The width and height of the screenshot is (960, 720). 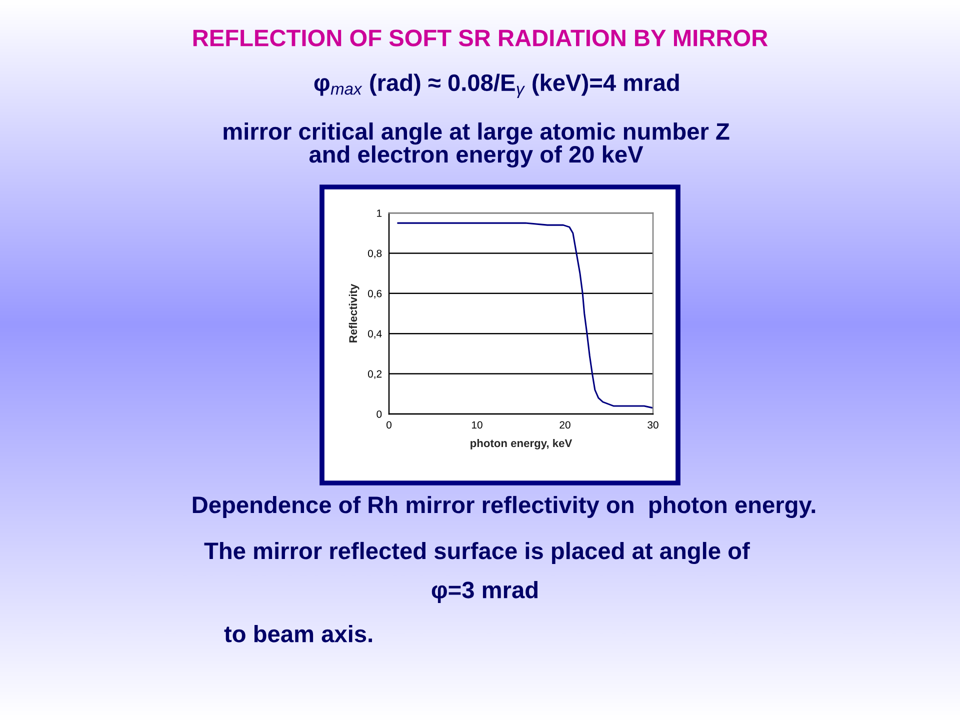 I want to click on chart-title: REFLECTION OF SOFT SR RADIATION BY MIRROR, so click(x=480, y=38).